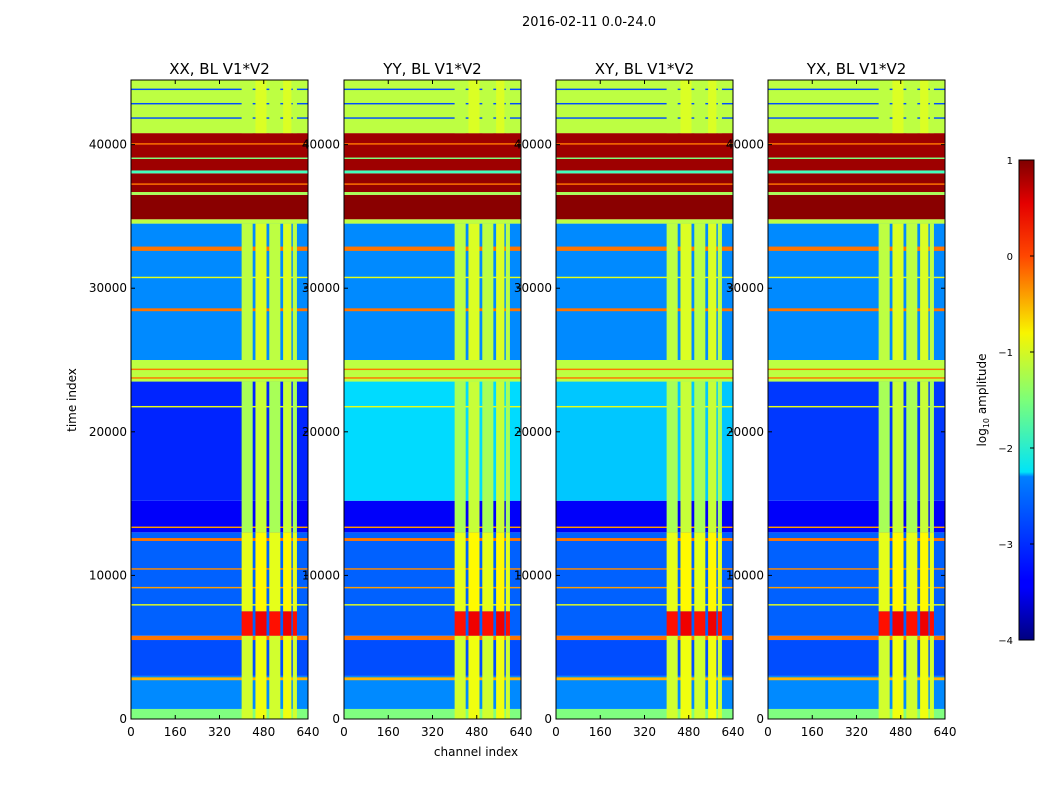 Image resolution: width=1050 pixels, height=800 pixels. What do you see at coordinates (476, 752) in the screenshot?
I see `x-axis-label: channel index` at bounding box center [476, 752].